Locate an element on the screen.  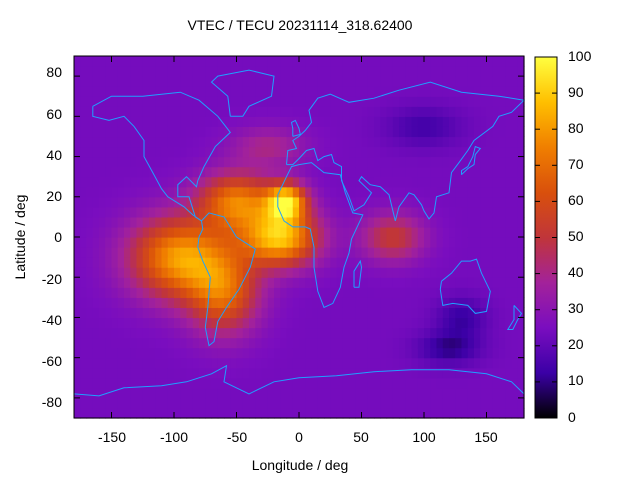
x-tick-label: 0 is located at coordinates (299, 437).